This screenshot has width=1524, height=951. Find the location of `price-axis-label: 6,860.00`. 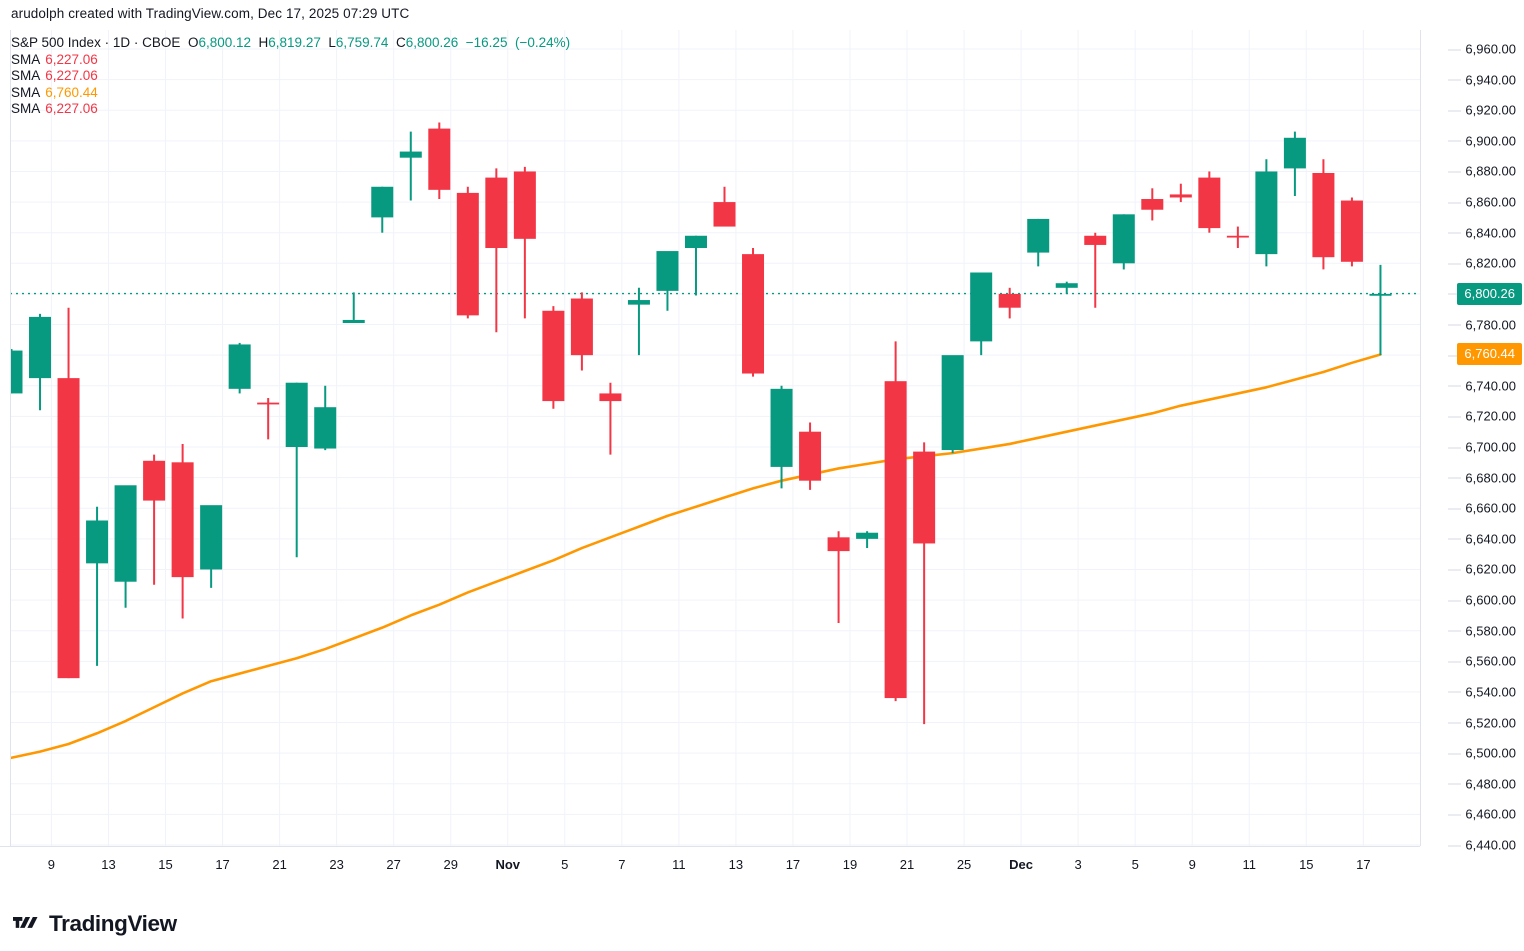

price-axis-label: 6,860.00 is located at coordinates (1482, 202).